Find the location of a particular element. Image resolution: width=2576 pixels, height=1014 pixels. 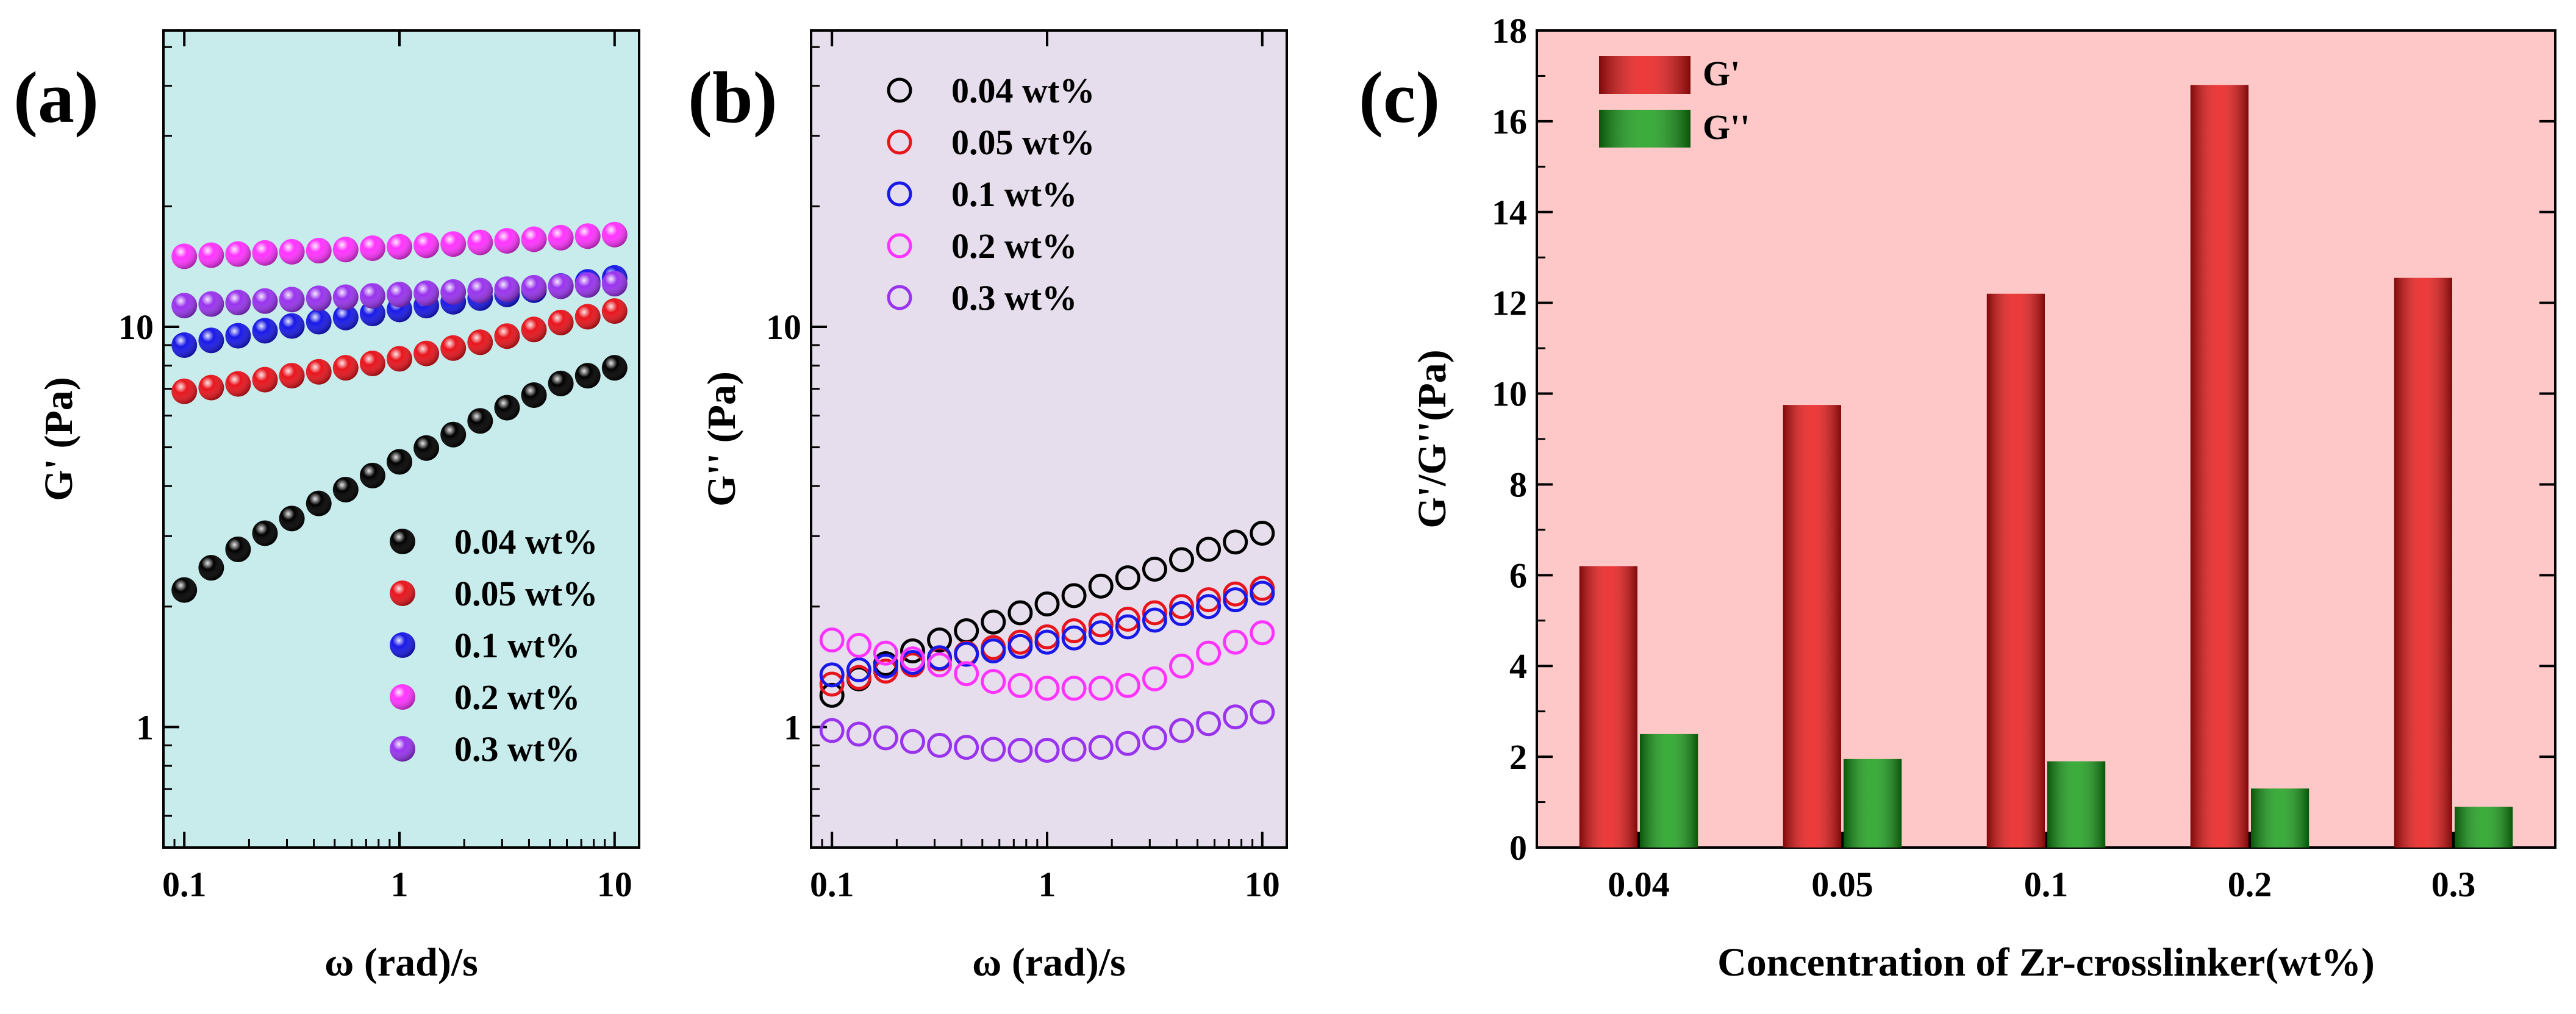

panel-c-legend-label: G' is located at coordinates (1721, 73).